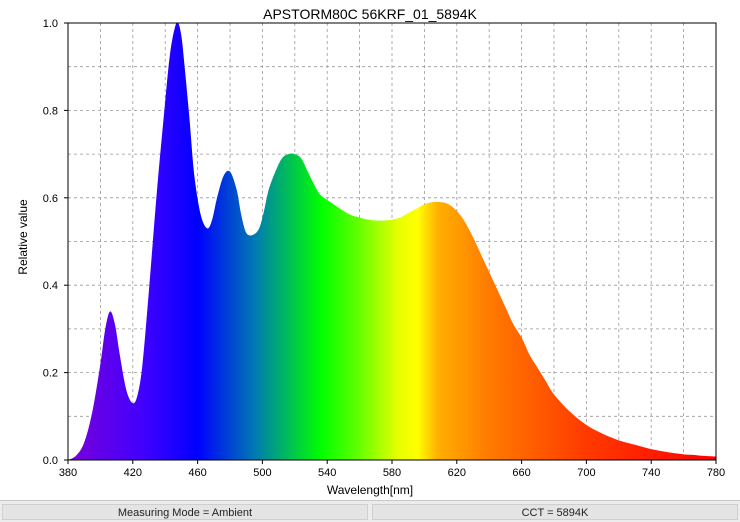 This screenshot has height=522, width=740. I want to click on status-bar: Measuring Mode = Ambient CCT = 5894K, so click(370, 511).